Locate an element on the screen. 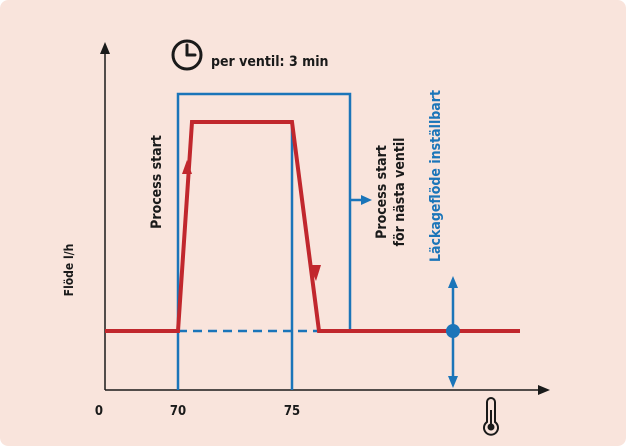  falling-flank-arrowhead is located at coordinates (315, 273).